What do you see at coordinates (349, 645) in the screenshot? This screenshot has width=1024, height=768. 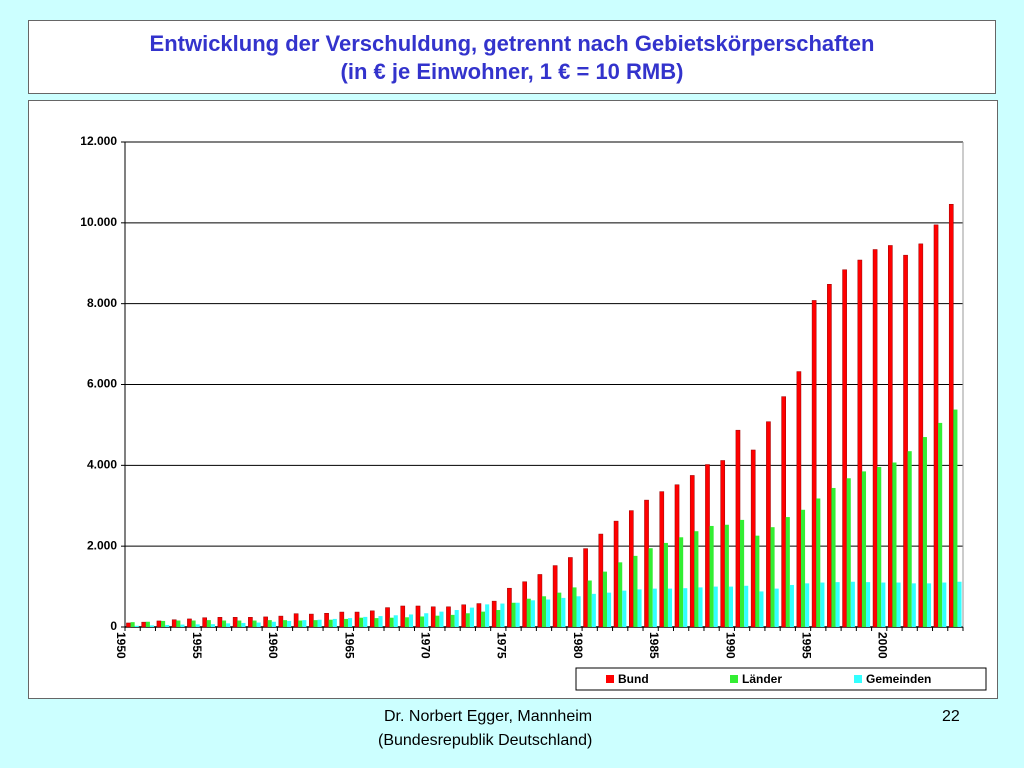 I see `x-tick-label: 1965` at bounding box center [349, 645].